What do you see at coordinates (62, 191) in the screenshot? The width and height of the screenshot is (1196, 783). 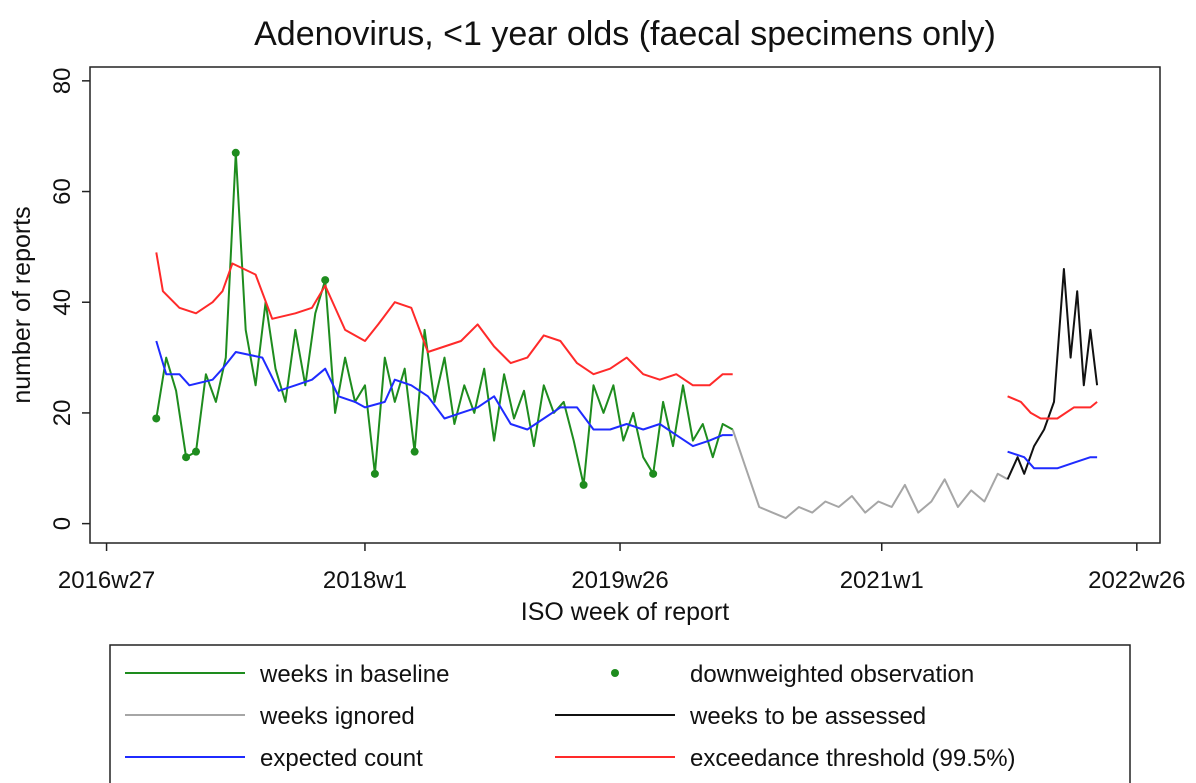 I see `y-tick-label: 60` at bounding box center [62, 191].